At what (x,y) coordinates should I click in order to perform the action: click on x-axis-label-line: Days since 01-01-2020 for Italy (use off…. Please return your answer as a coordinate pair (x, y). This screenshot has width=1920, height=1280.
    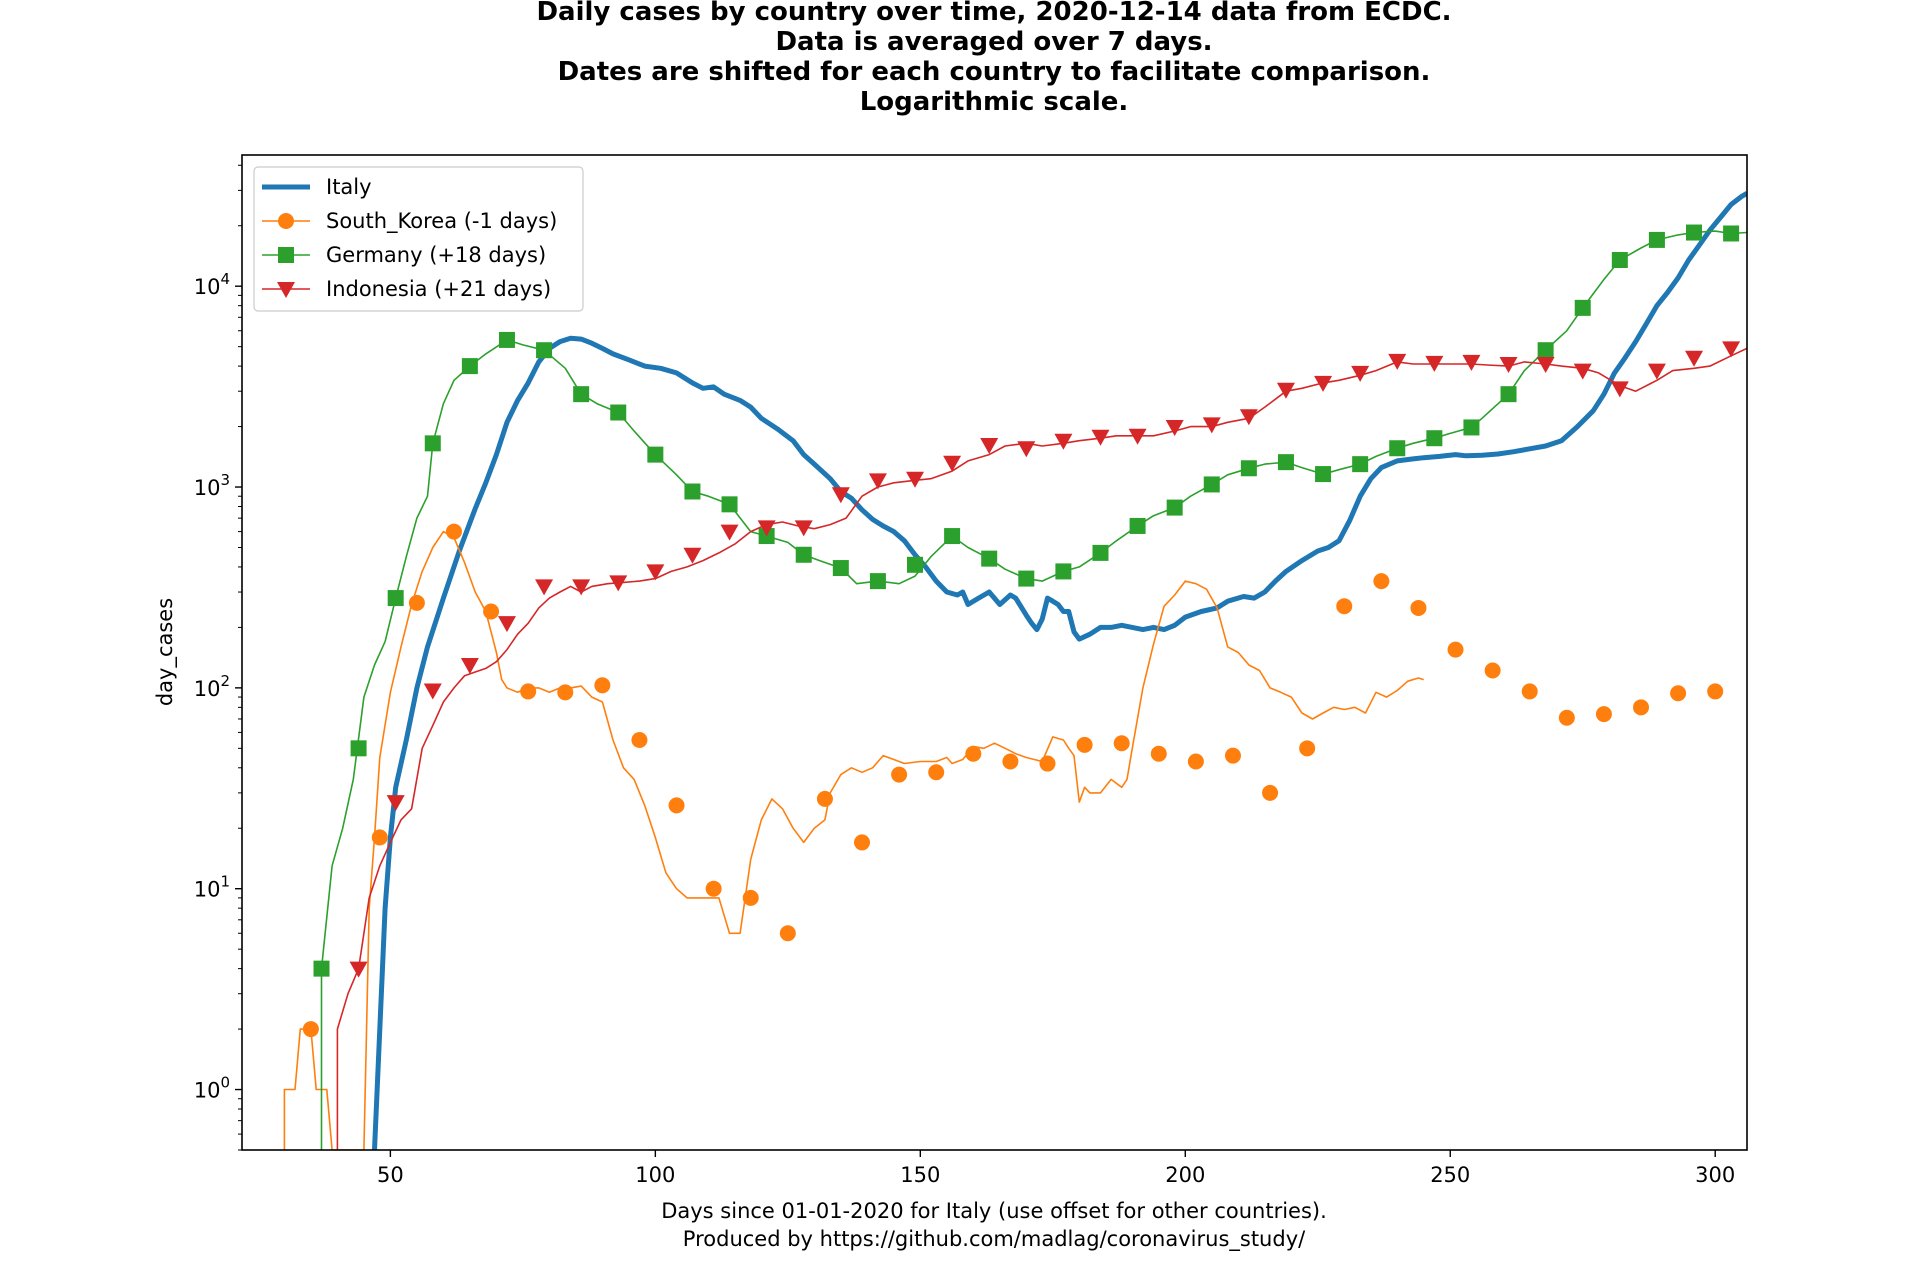
    Looking at the image, I should click on (994, 1211).